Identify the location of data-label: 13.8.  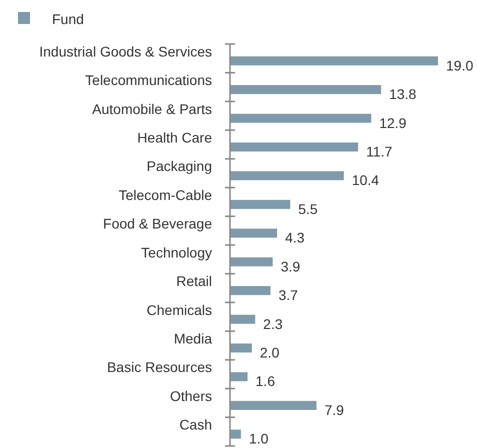
(403, 94).